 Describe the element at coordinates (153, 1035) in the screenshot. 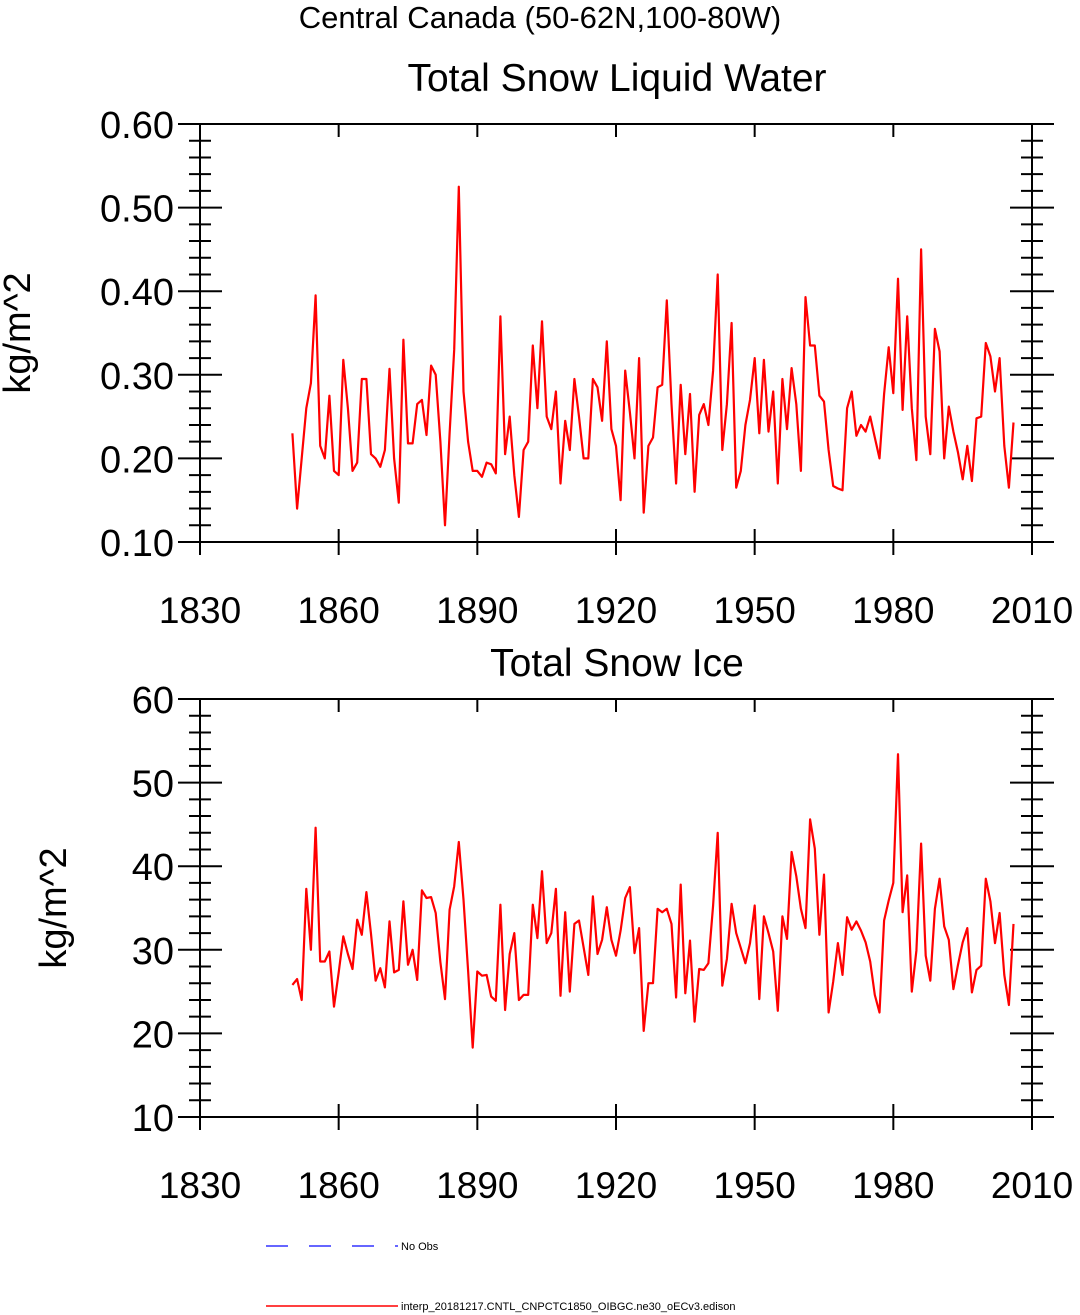

I see `y-tick-label: 20` at that location.